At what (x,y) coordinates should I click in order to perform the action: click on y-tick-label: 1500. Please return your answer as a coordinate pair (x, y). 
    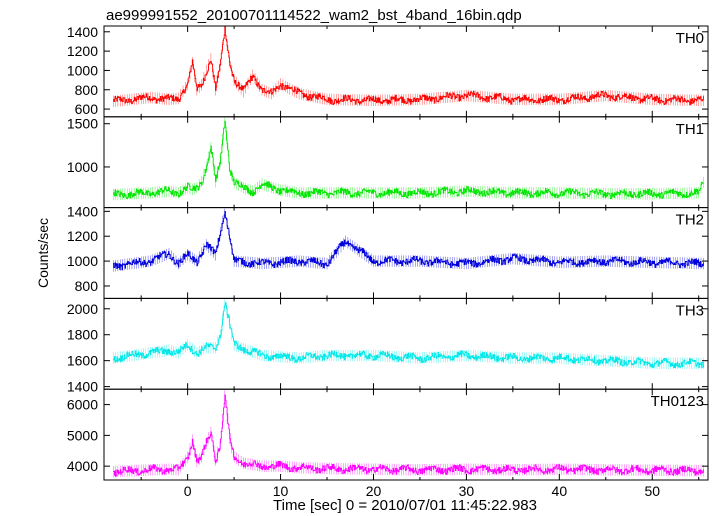
    Looking at the image, I should click on (82, 124).